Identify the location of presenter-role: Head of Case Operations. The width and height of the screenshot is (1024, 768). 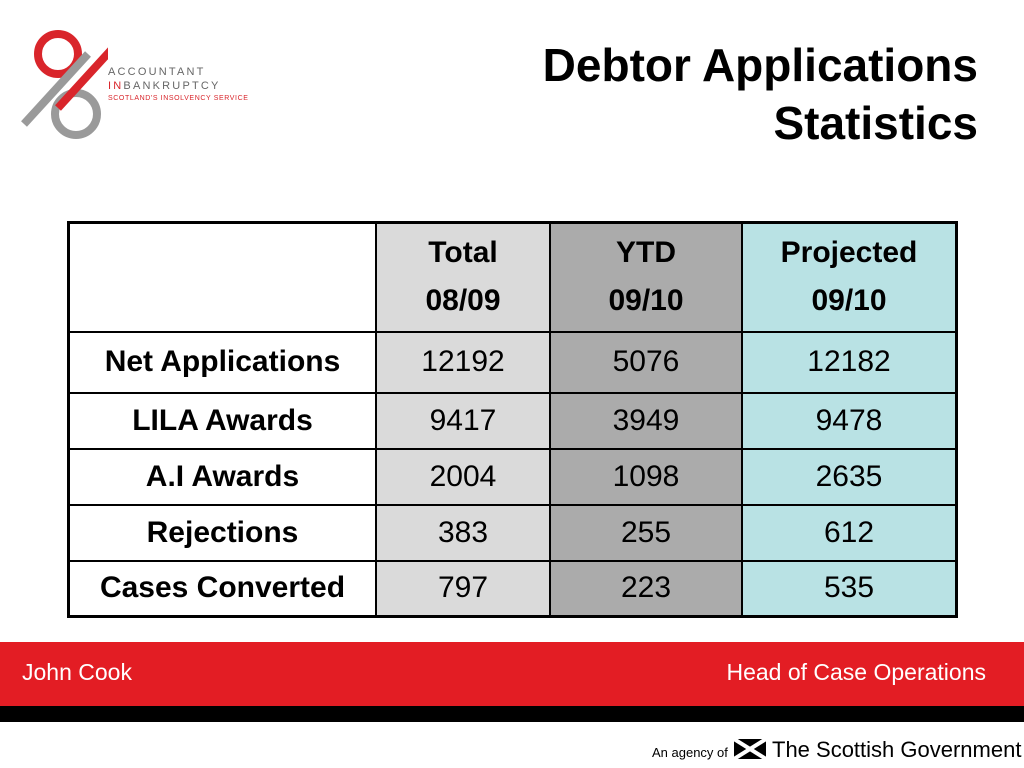
(856, 672).